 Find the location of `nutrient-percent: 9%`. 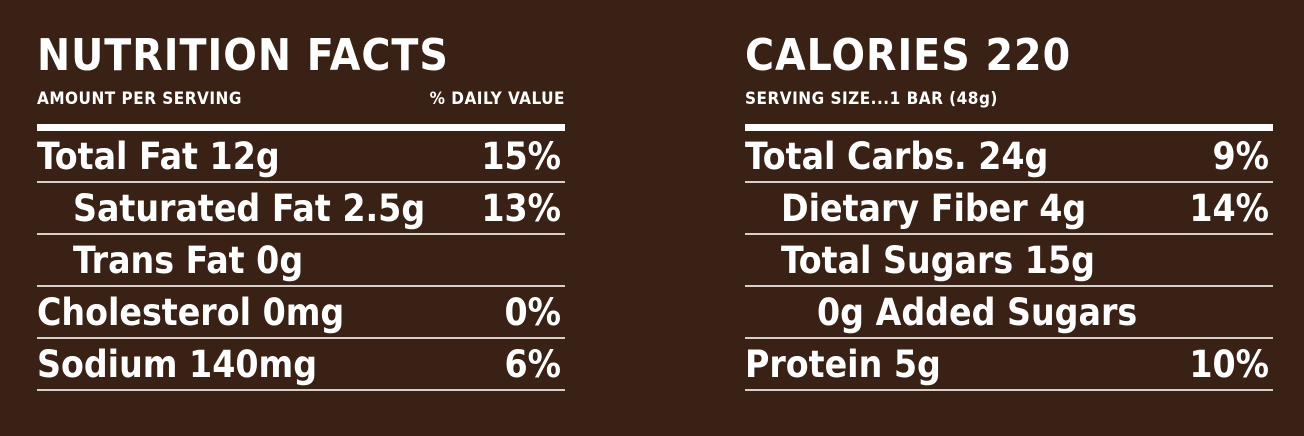

nutrient-percent: 9% is located at coordinates (1240, 156).